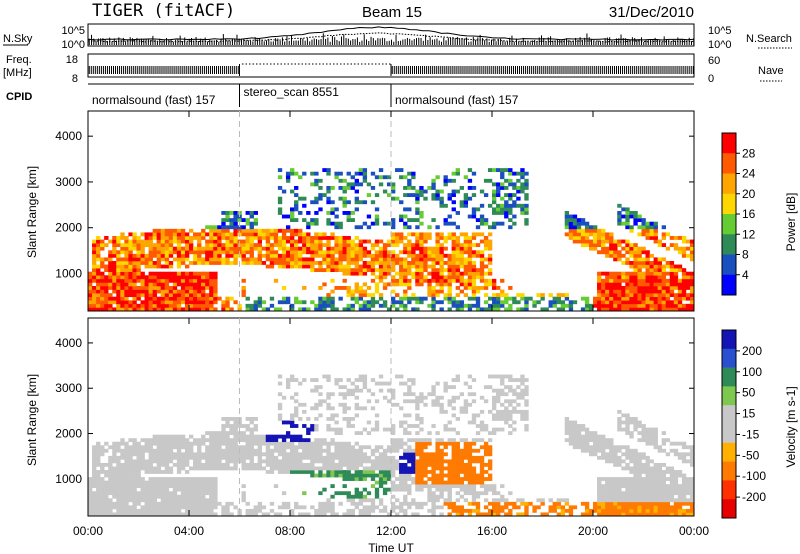 The width and height of the screenshot is (800, 554). Describe the element at coordinates (32, 212) in the screenshot. I see `power-ylabel: Slant Range [km]` at that location.